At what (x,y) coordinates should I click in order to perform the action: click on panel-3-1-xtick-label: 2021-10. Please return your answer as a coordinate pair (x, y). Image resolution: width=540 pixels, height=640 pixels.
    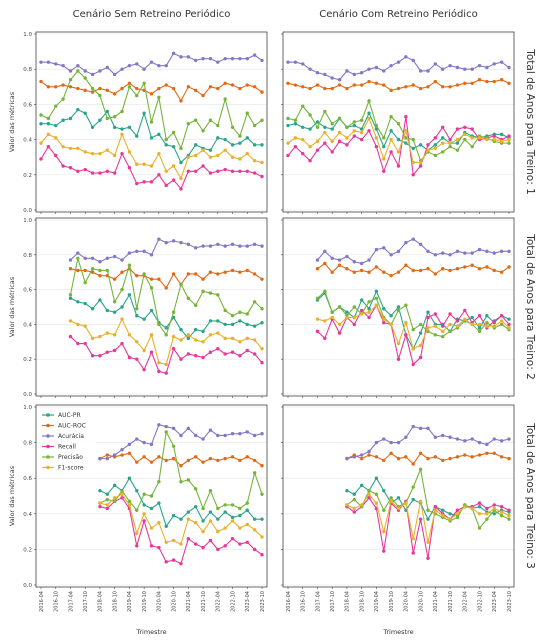
    Looking at the image, I should click on (204, 601).